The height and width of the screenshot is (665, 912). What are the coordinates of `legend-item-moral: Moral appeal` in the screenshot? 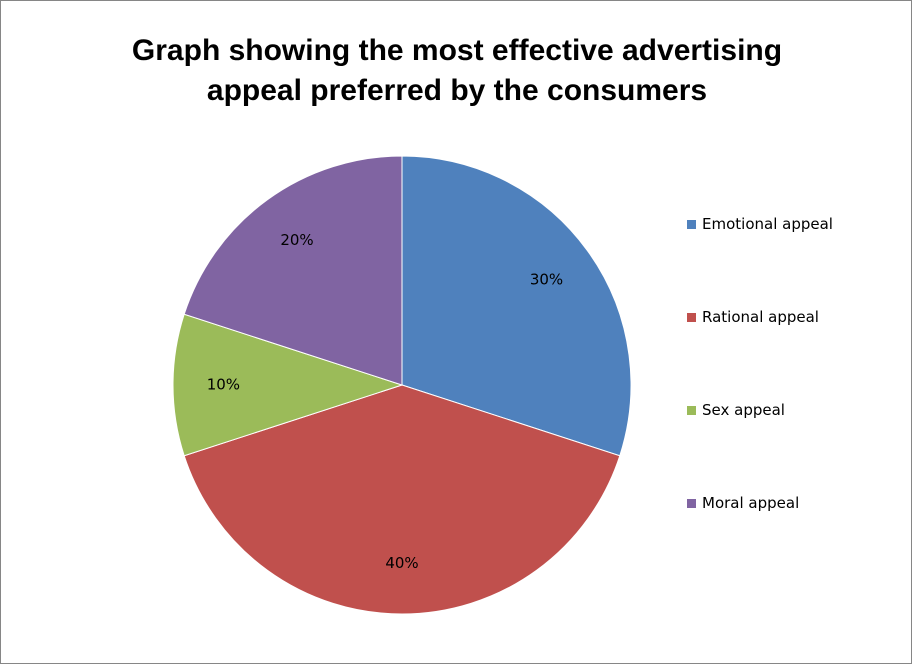 It's located at (760, 503).